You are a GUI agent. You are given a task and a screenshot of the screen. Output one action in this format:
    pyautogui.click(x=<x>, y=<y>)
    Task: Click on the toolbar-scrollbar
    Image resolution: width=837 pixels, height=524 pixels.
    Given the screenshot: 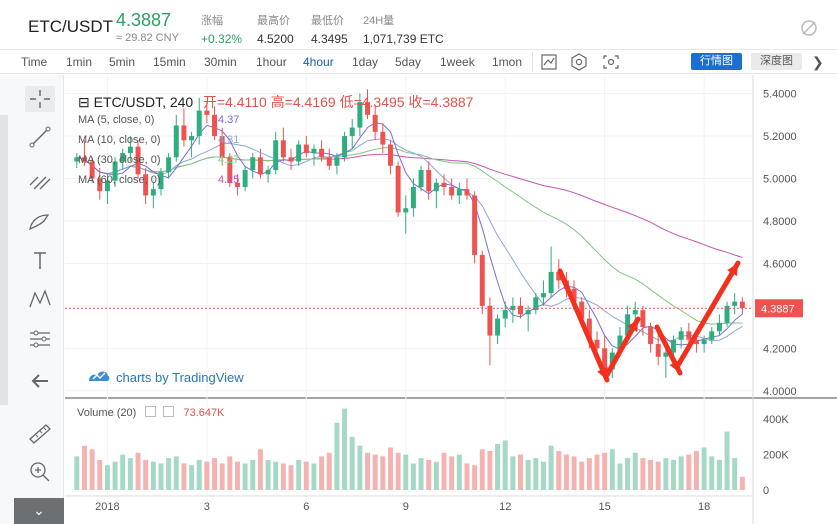 What is the action you would take?
    pyautogui.click(x=4, y=260)
    